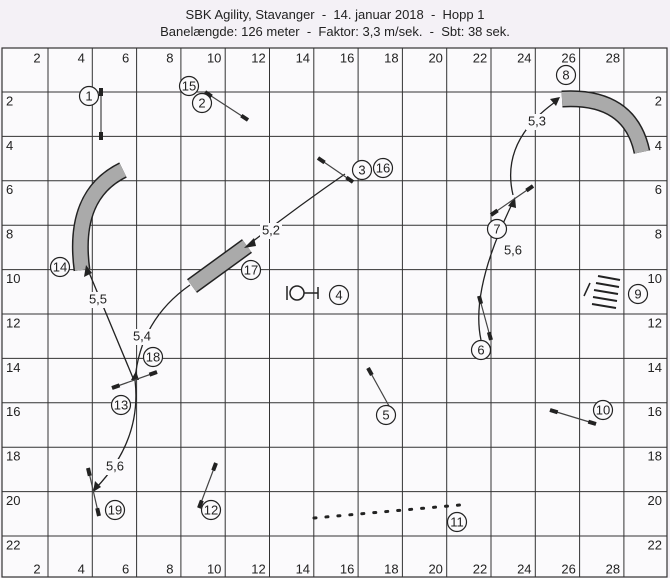 The height and width of the screenshot is (578, 670). I want to click on x-label-bottom: 10, so click(214, 568).